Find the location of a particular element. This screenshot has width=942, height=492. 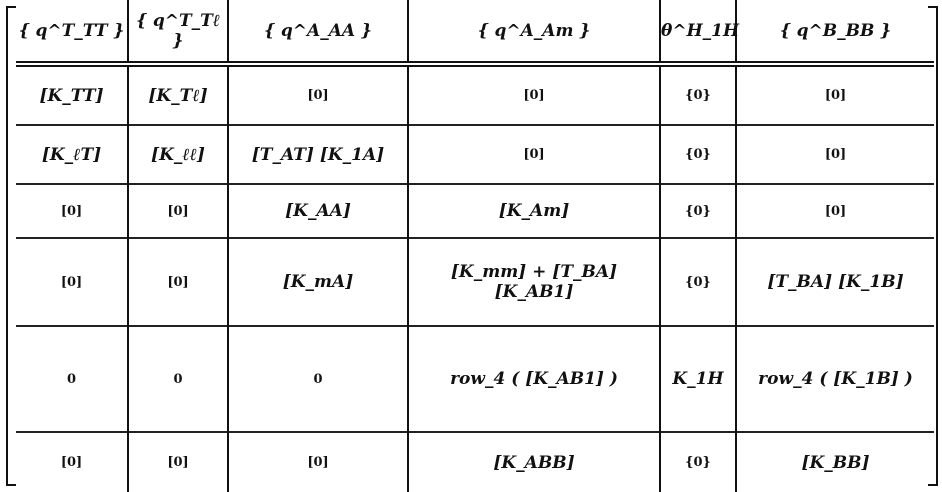

table-row: [K_TT] [K_Tℓ] [0] [0] {0} [0] is located at coordinates (475, 94).